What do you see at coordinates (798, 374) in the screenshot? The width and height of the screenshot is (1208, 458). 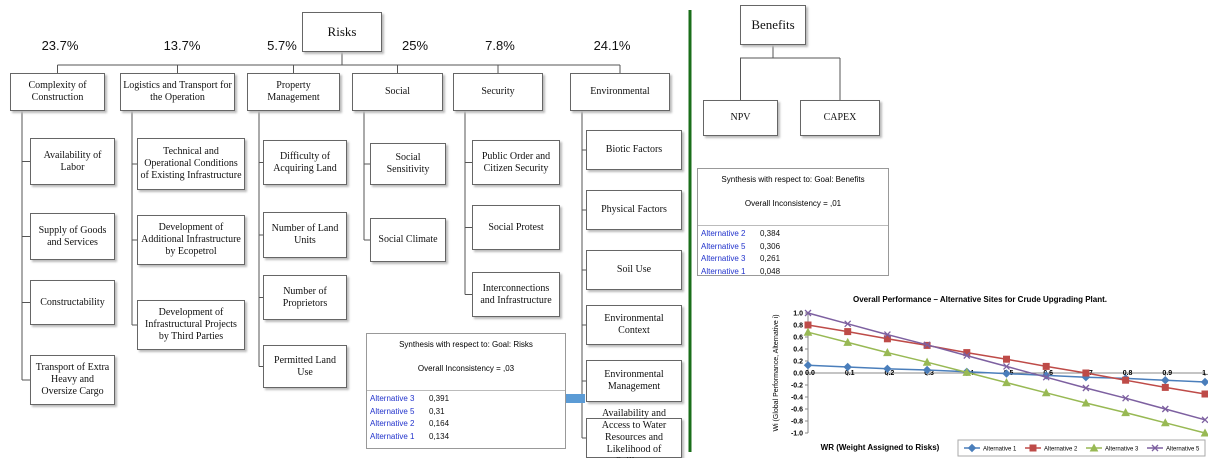 I see `y-tick-label: 0.0` at bounding box center [798, 374].